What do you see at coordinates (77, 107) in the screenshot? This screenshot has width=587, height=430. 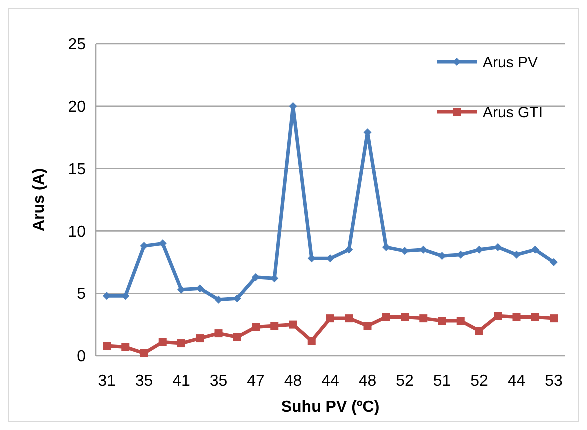 I see `y-tick-label: 20` at bounding box center [77, 107].